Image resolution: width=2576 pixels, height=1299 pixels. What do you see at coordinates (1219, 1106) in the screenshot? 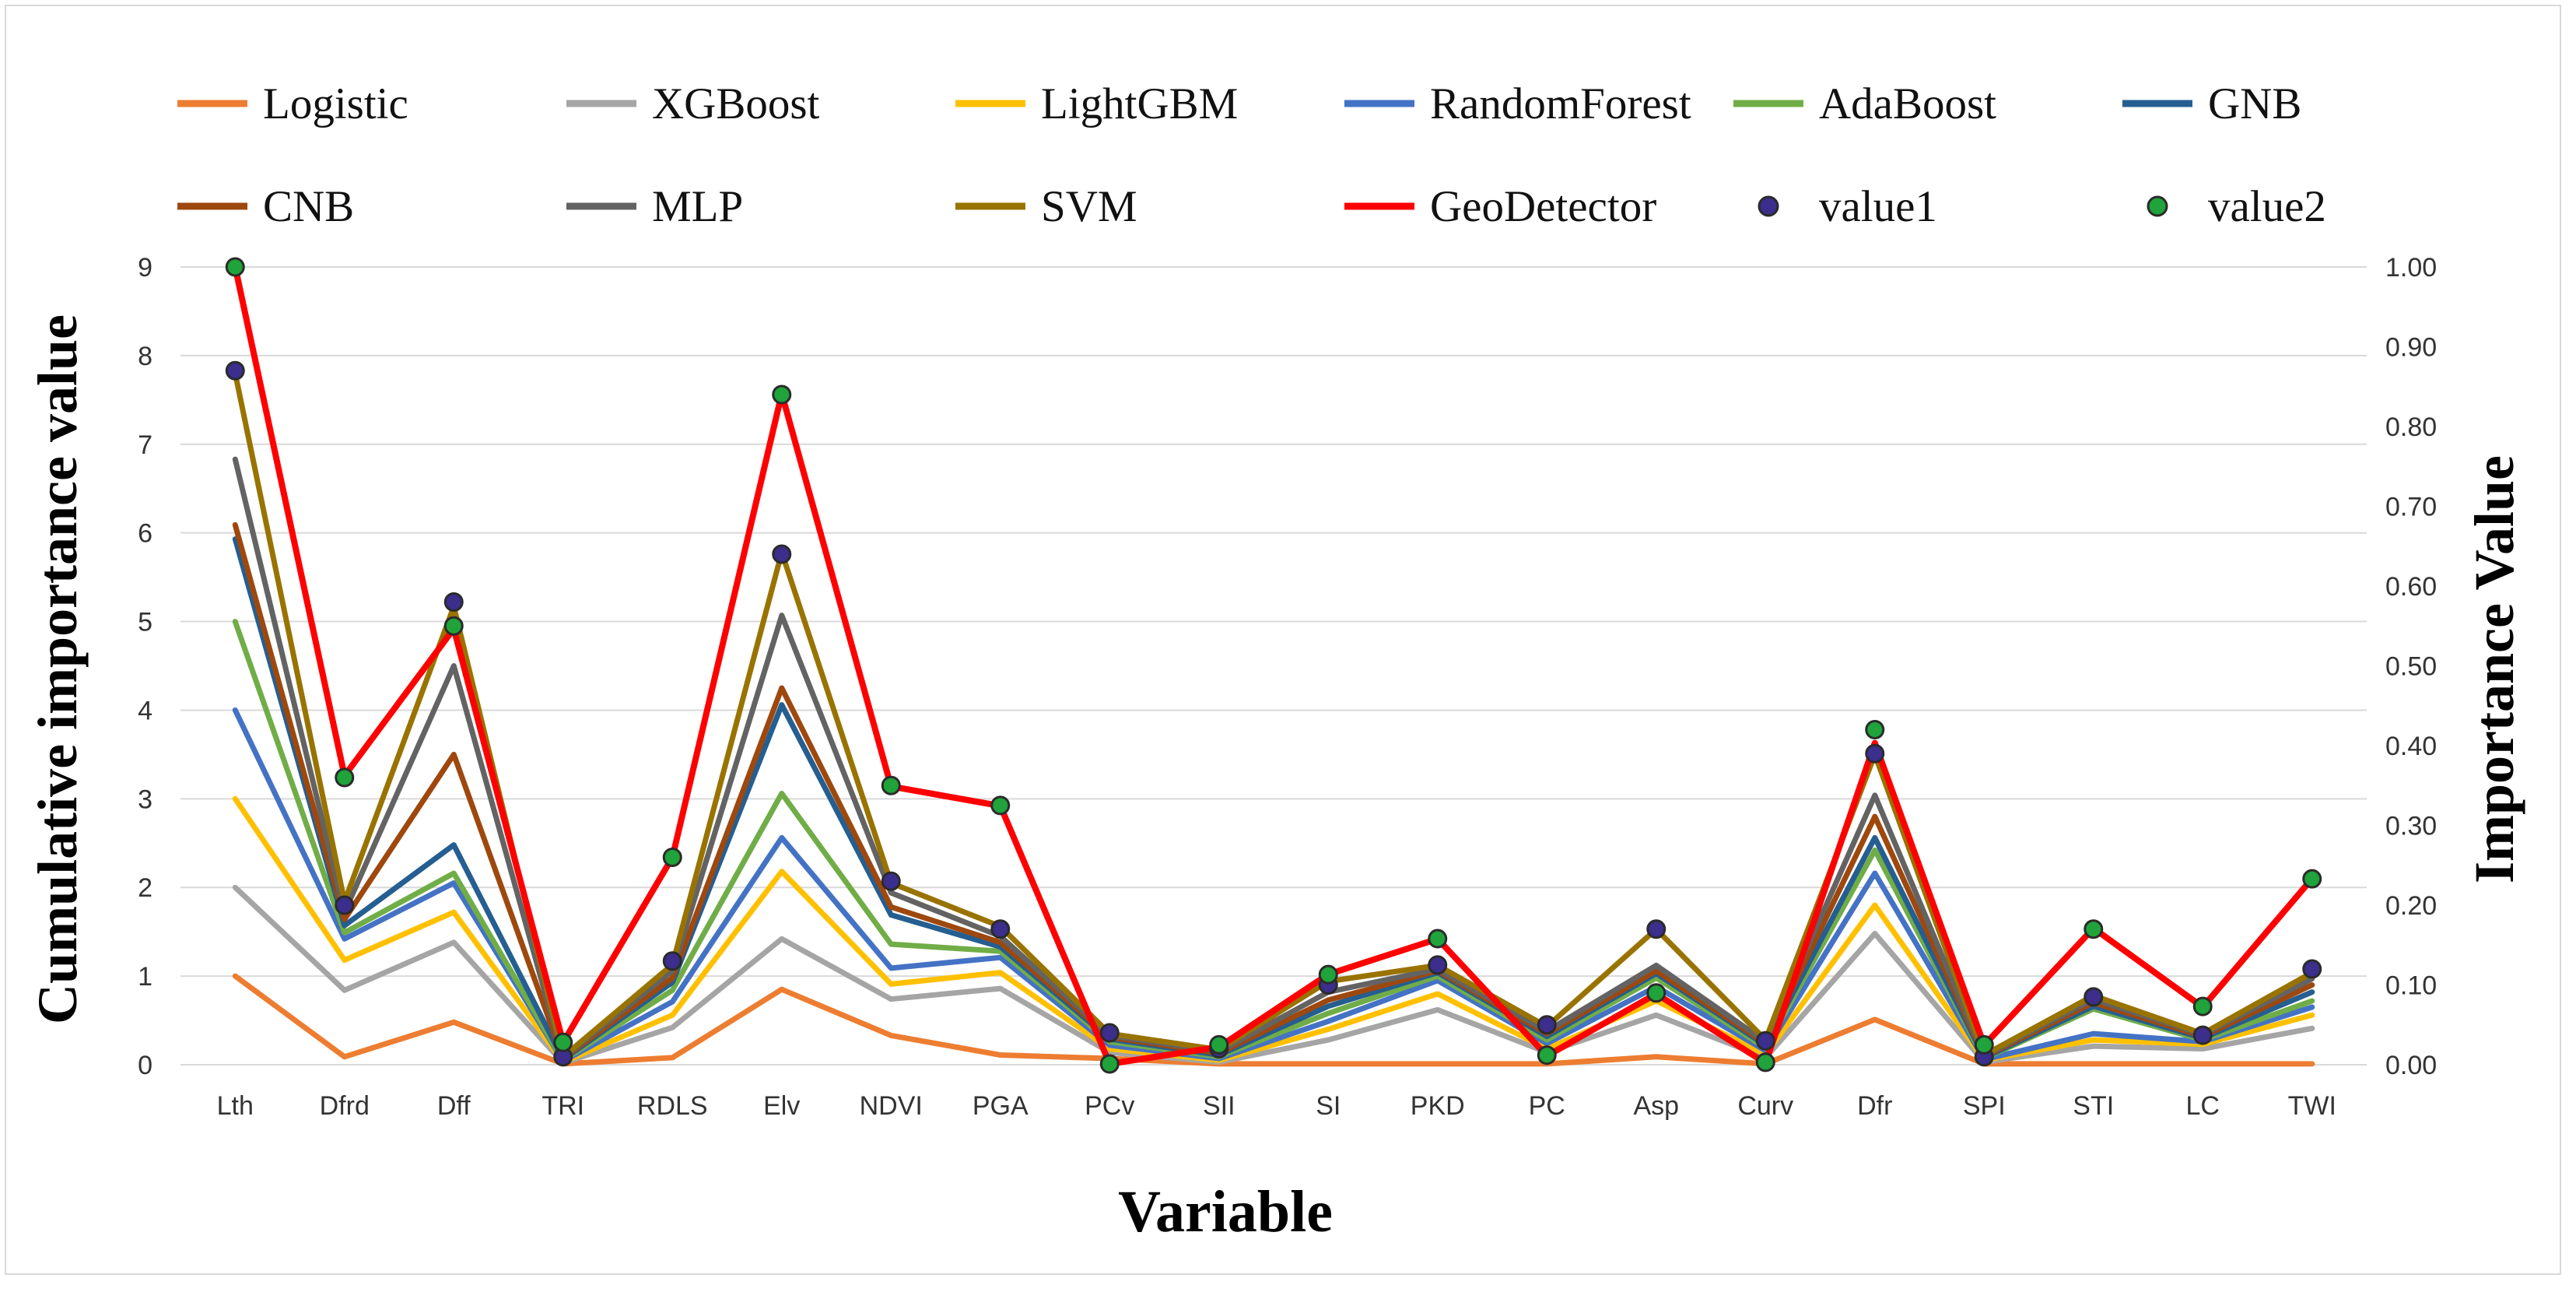
I see `x-tick-label: SII` at bounding box center [1219, 1106].